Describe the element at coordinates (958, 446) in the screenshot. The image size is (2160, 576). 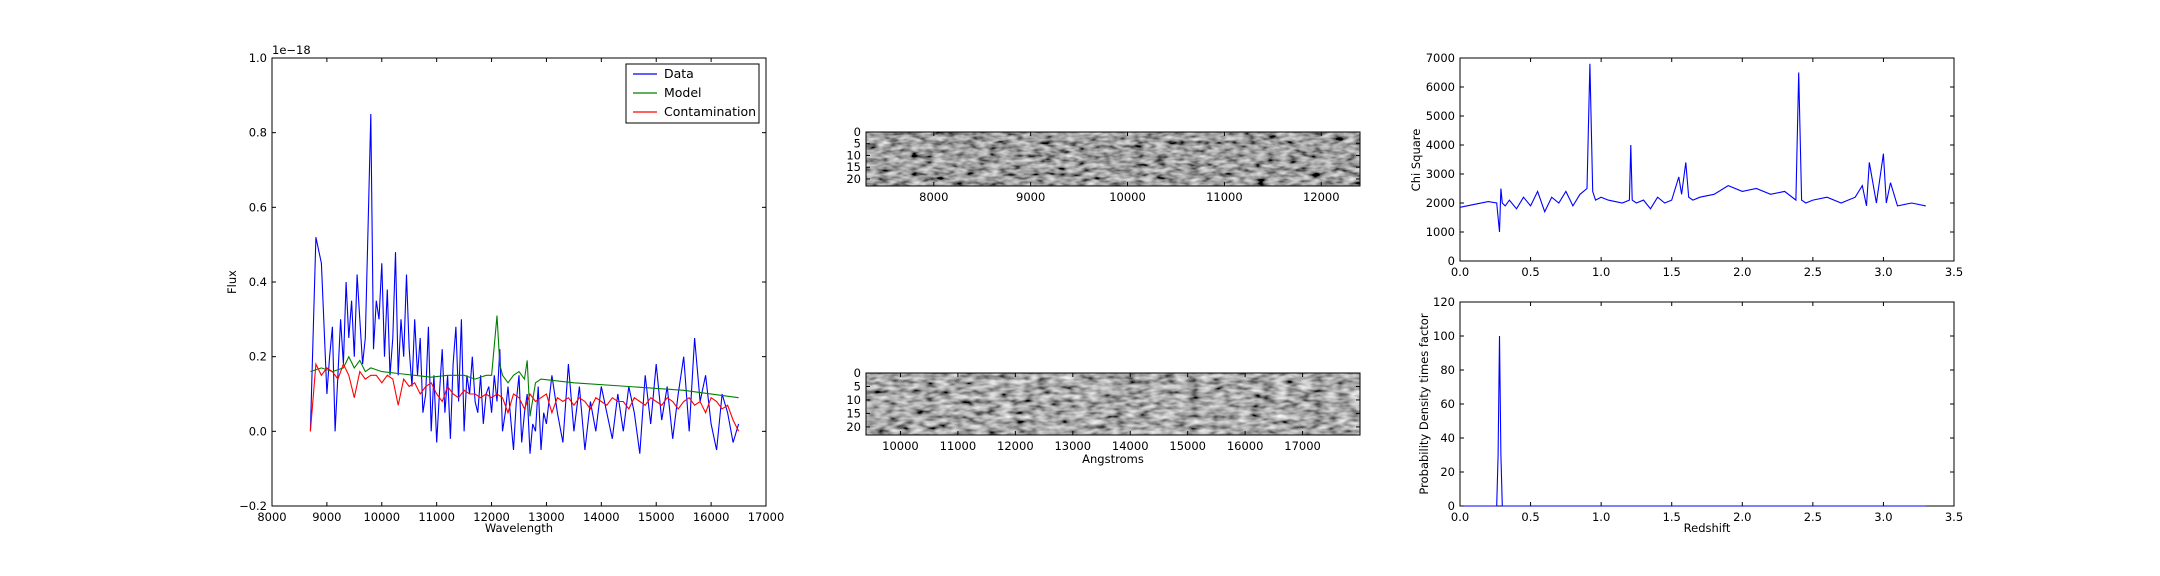
I see `spectrum2d-bottom-xtick-label: 11000` at that location.